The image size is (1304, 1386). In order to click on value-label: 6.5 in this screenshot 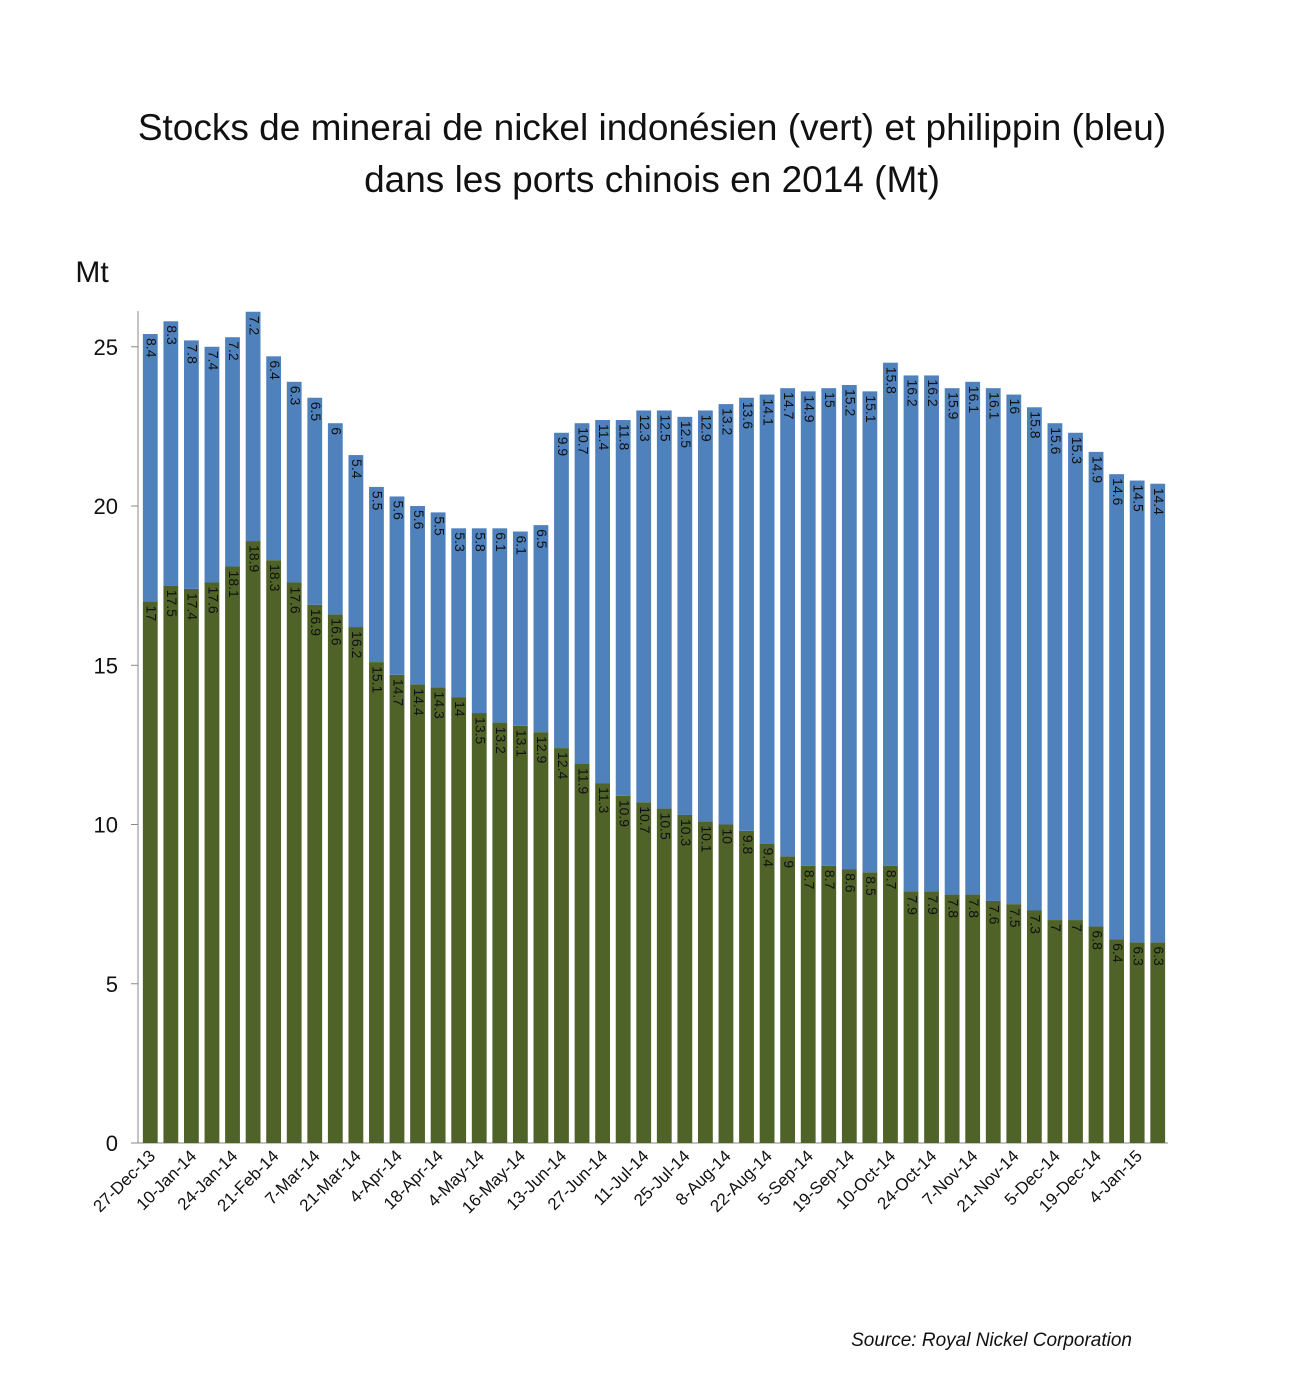, I will do `click(316, 412)`.